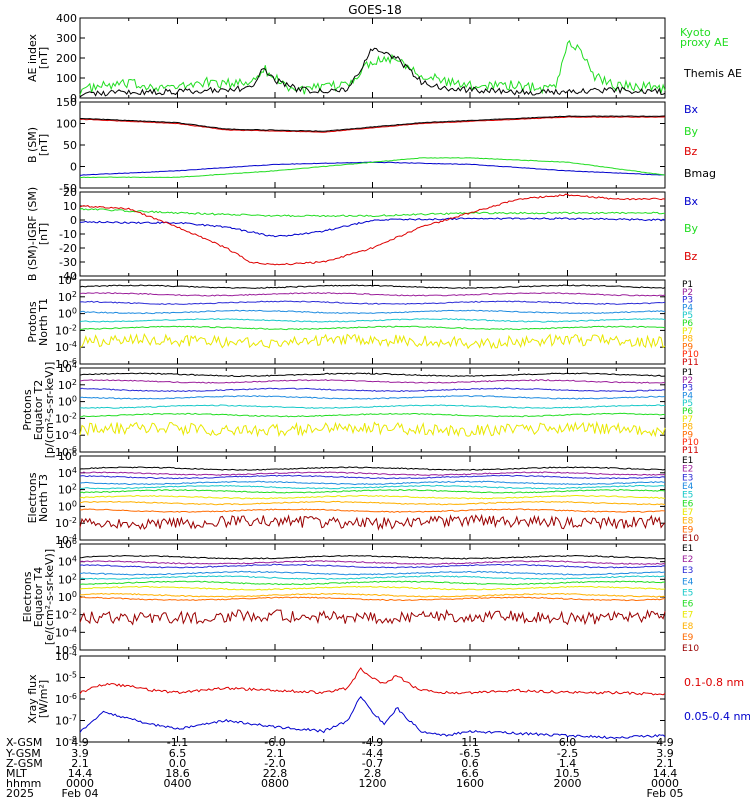  What do you see at coordinates (68, 248) in the screenshot?
I see `y-tick-label: -20` at bounding box center [68, 248].